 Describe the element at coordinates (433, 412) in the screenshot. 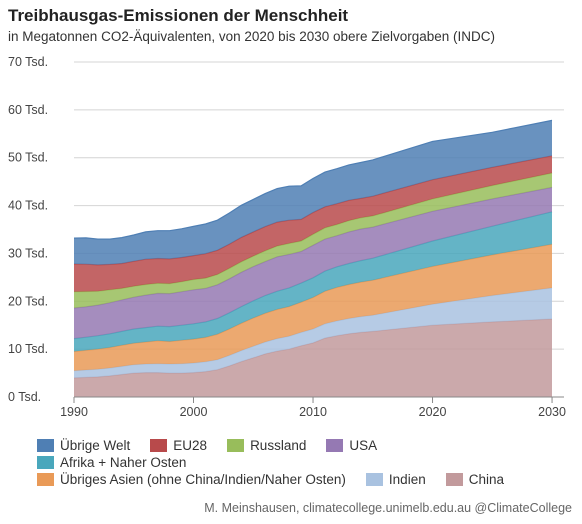

I see `x-tick-label: 2020` at that location.